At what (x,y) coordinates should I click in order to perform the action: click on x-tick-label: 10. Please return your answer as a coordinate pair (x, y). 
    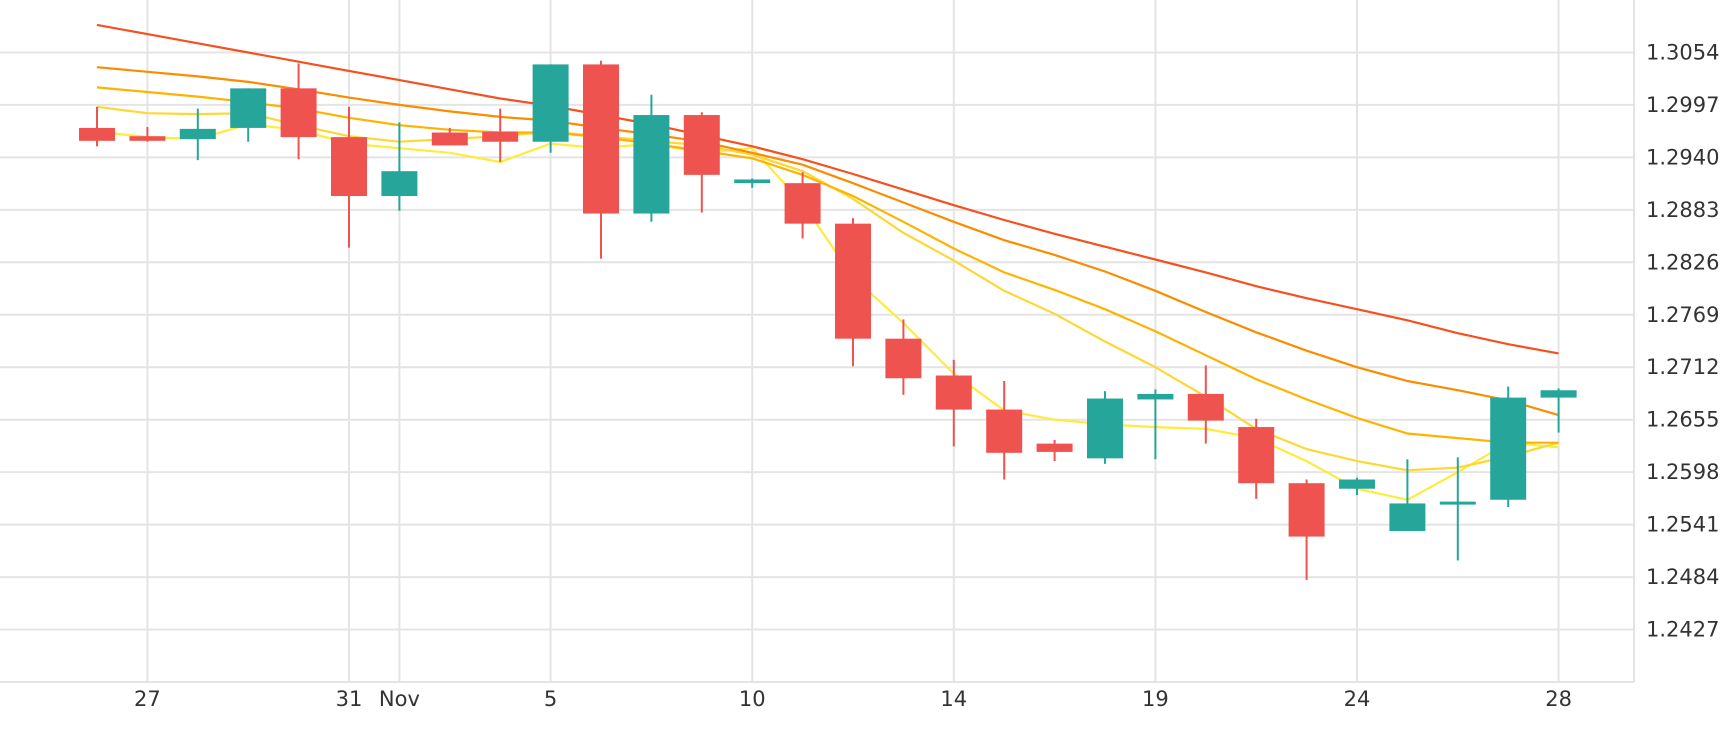
    Looking at the image, I should click on (752, 699).